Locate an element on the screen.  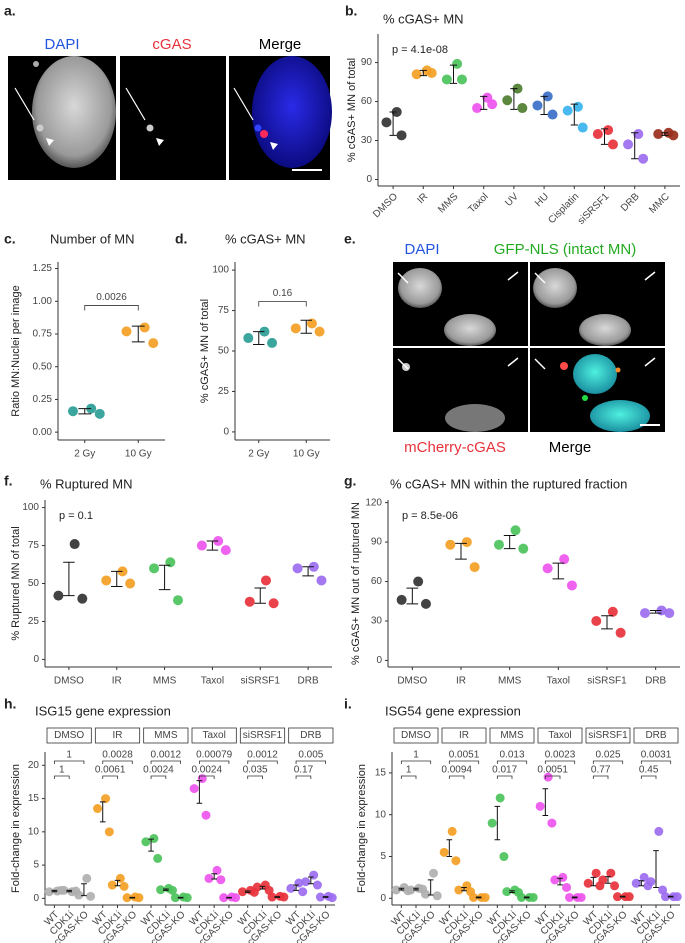
x-tick-label: IR is located at coordinates (461, 681).